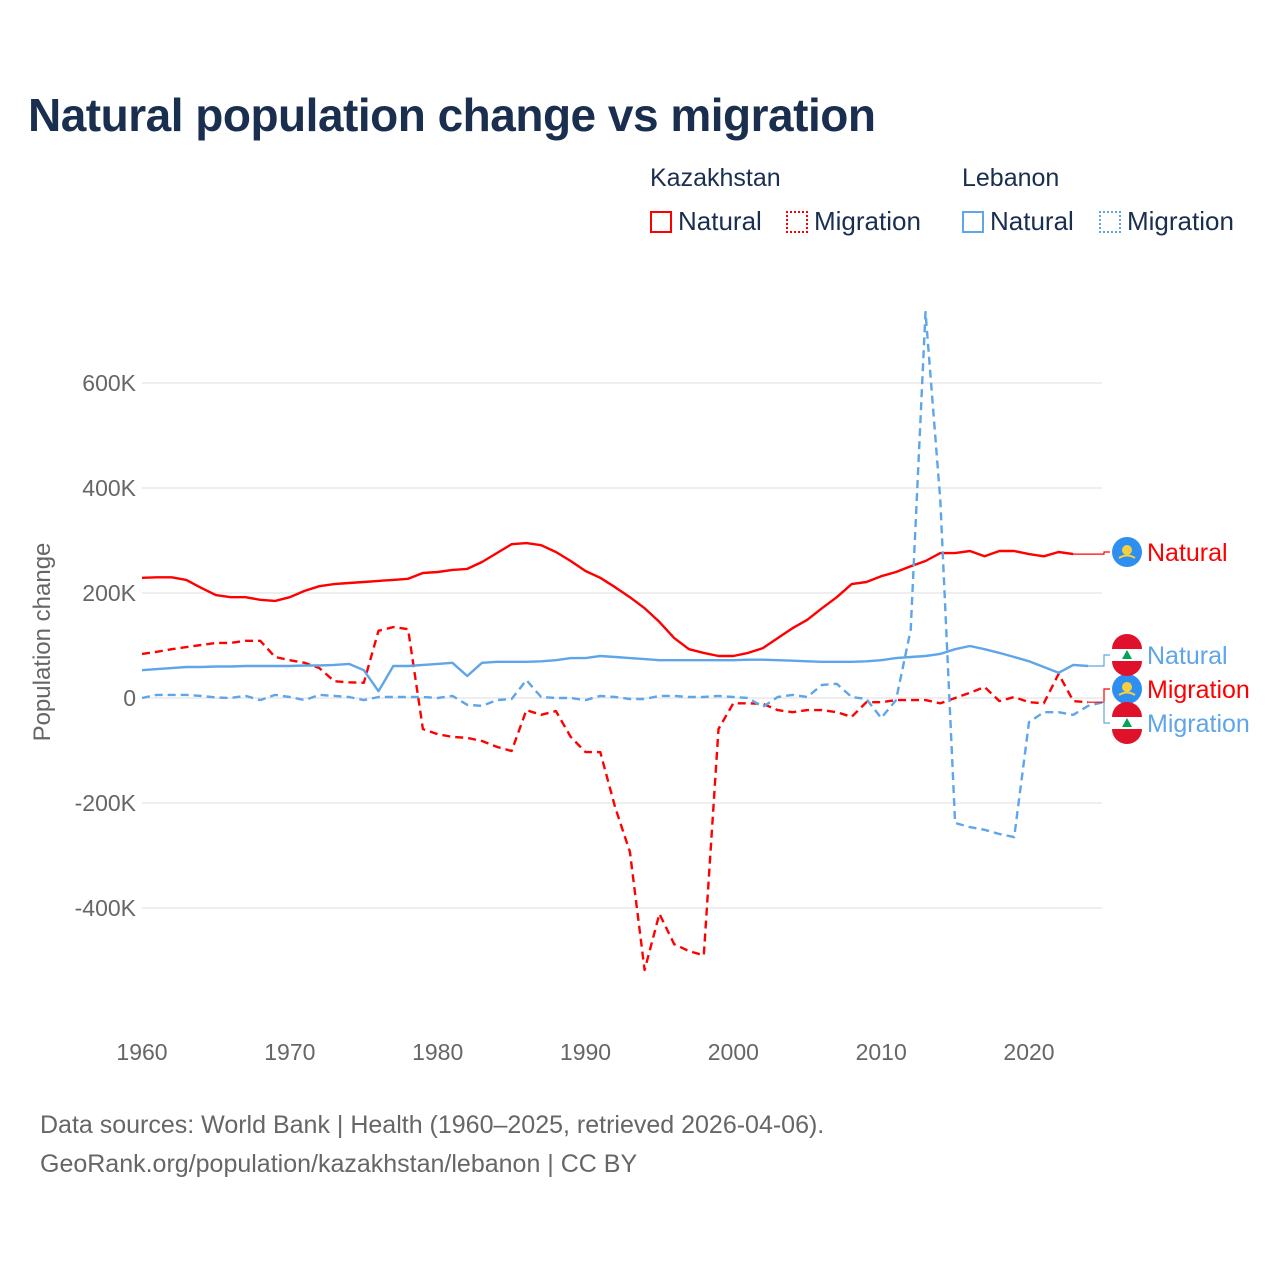 The height and width of the screenshot is (1280, 1280). What do you see at coordinates (109, 383) in the screenshot?
I see `y-tick-label: 600K` at bounding box center [109, 383].